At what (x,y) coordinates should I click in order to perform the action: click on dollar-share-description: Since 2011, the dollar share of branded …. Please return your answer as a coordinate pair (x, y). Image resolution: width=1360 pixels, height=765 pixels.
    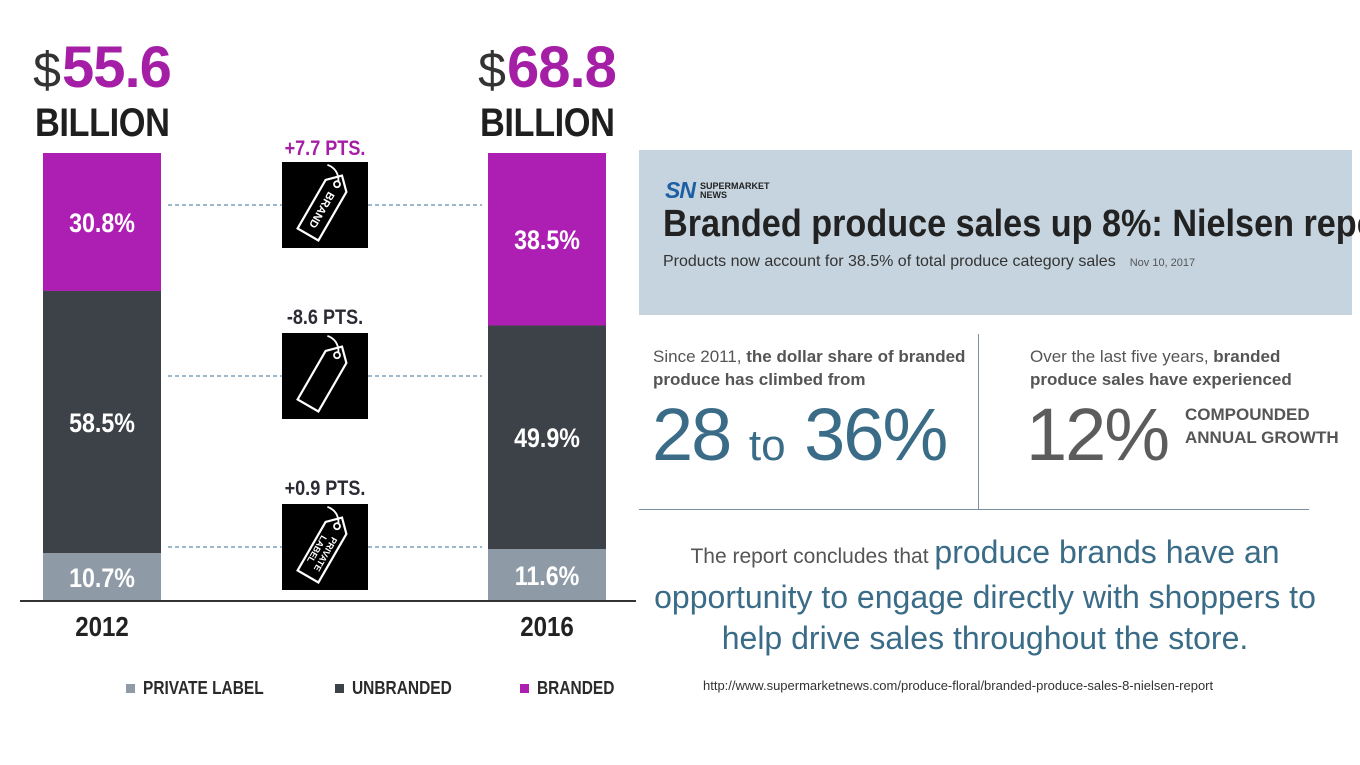
    Looking at the image, I should click on (813, 368).